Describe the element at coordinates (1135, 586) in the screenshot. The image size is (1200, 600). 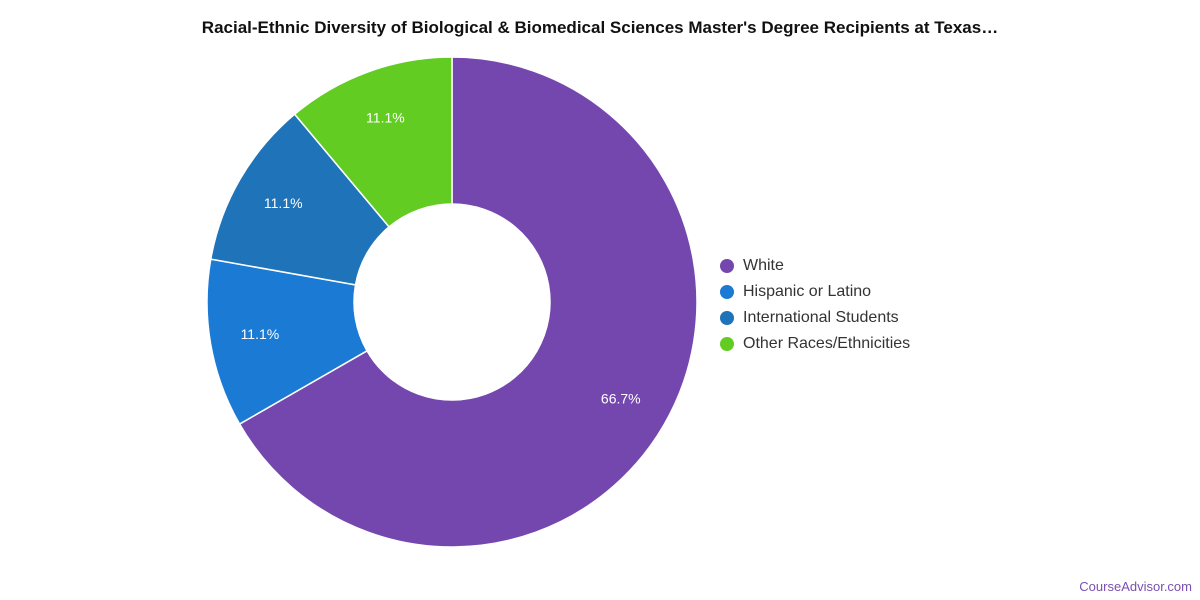
I see `watermark: CourseAdvisor.com` at that location.